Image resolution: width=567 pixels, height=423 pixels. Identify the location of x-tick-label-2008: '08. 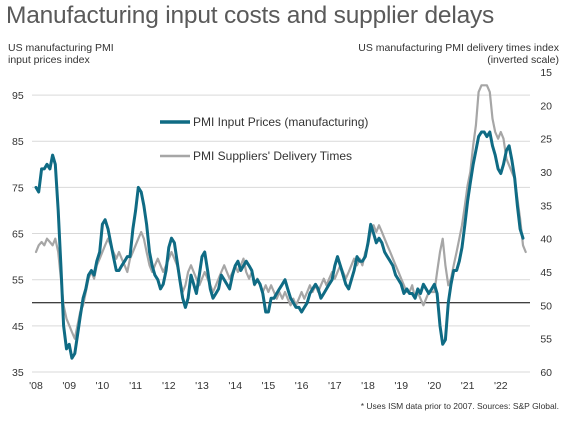
(36, 386).